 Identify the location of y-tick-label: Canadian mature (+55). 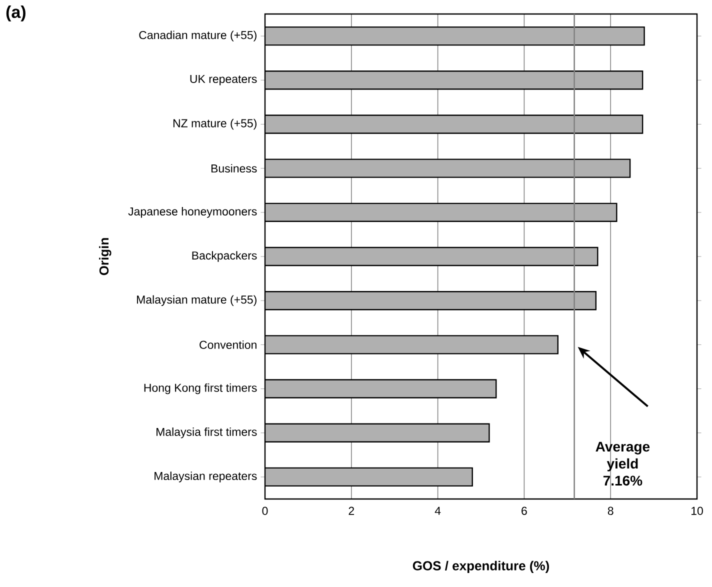
(197, 36).